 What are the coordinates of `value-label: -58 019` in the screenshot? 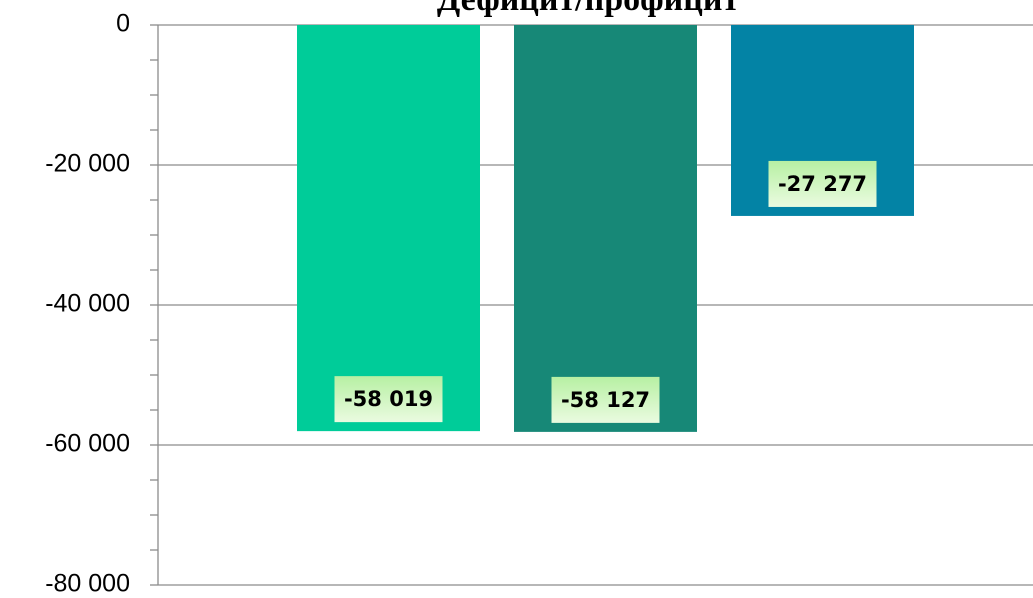 It's located at (388, 399).